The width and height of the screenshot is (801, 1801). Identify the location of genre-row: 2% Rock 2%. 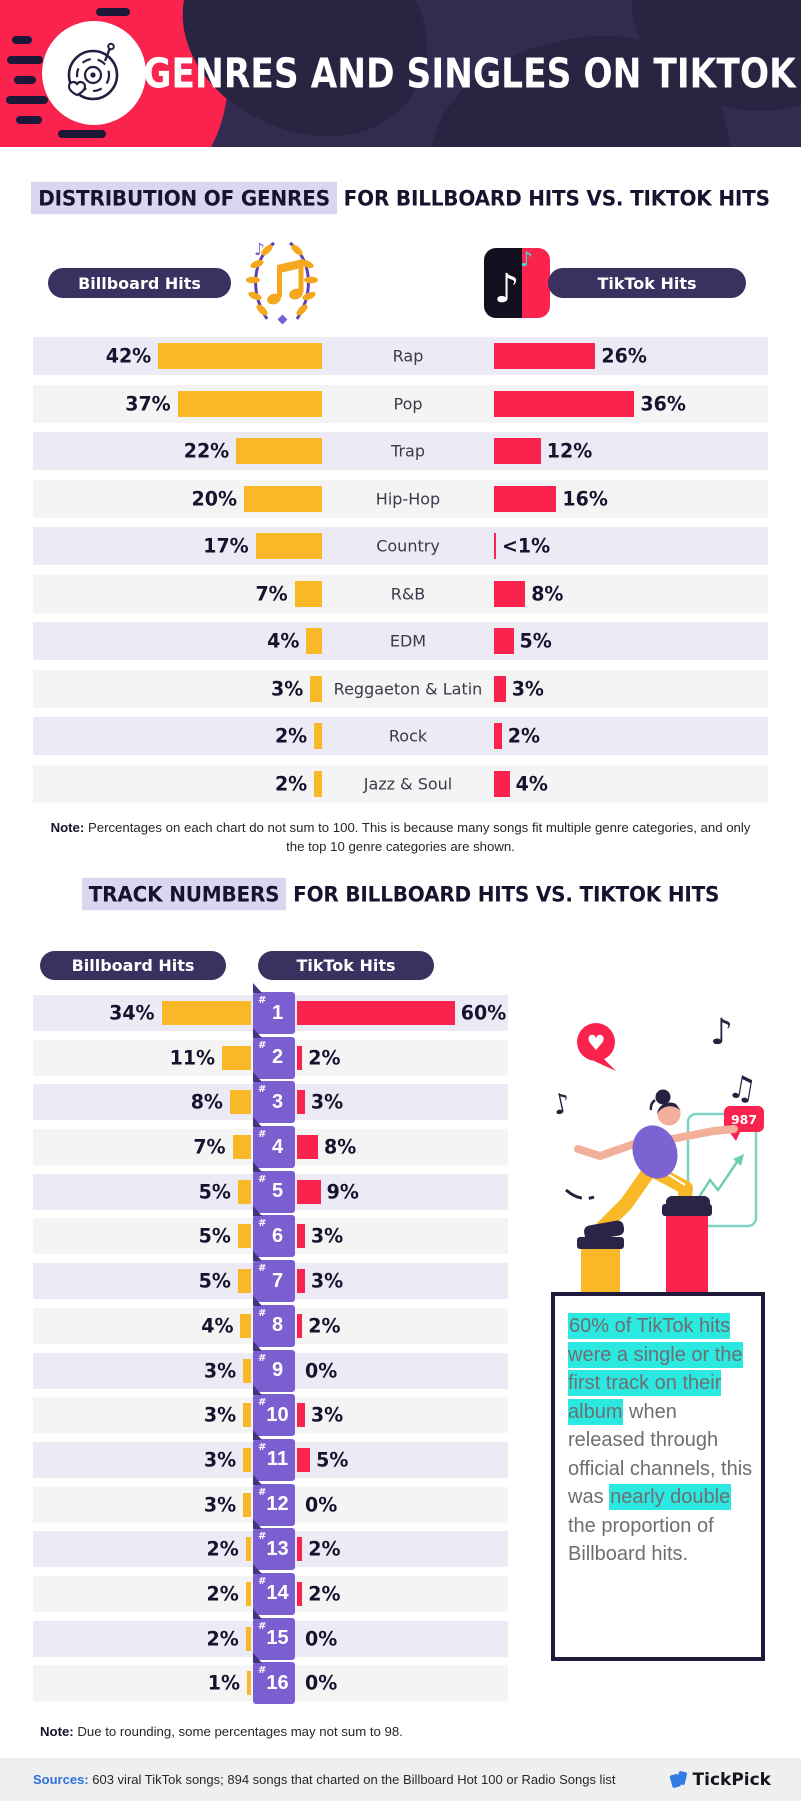
(400, 736).